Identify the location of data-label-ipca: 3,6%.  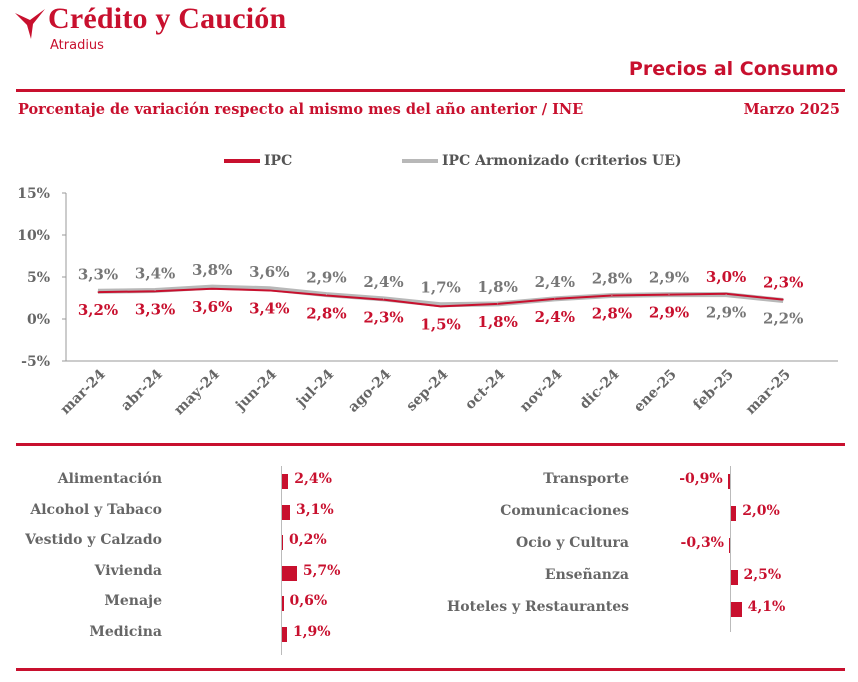
(269, 272).